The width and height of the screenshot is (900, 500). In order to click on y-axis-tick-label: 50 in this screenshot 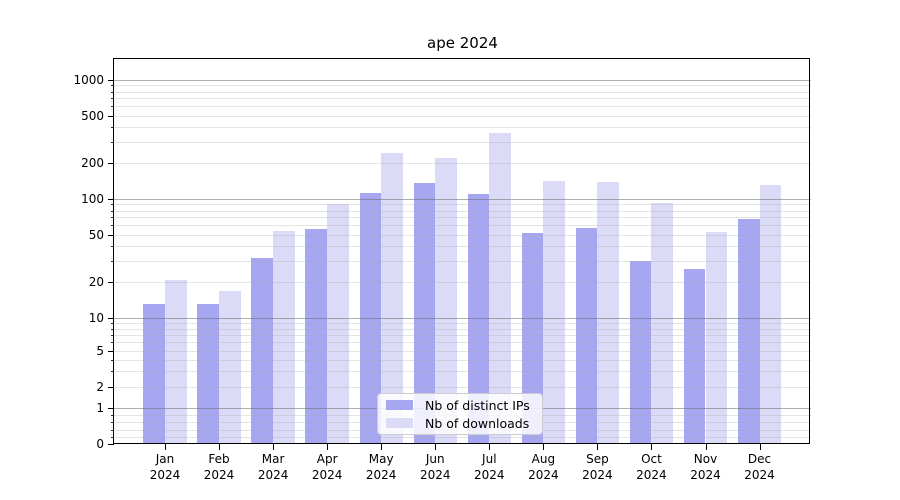, I will do `click(96, 234)`.